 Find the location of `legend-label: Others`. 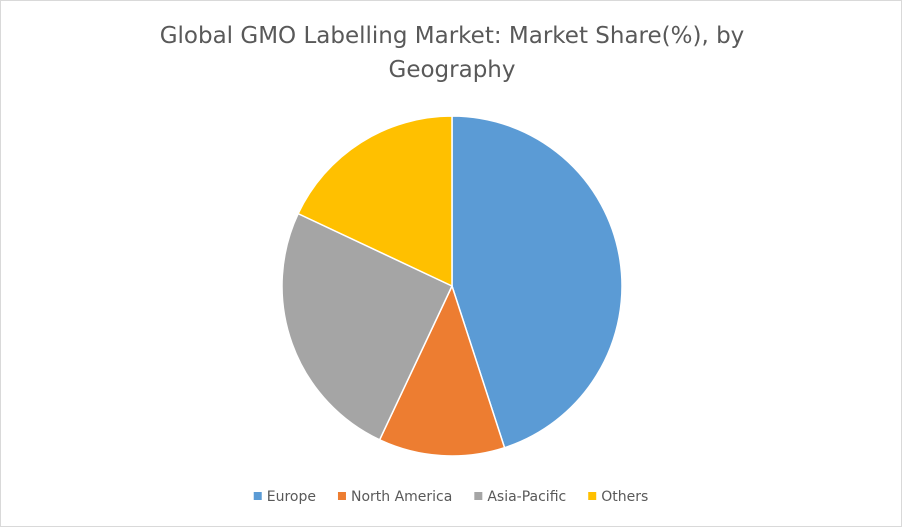

legend-label: Others is located at coordinates (624, 497).